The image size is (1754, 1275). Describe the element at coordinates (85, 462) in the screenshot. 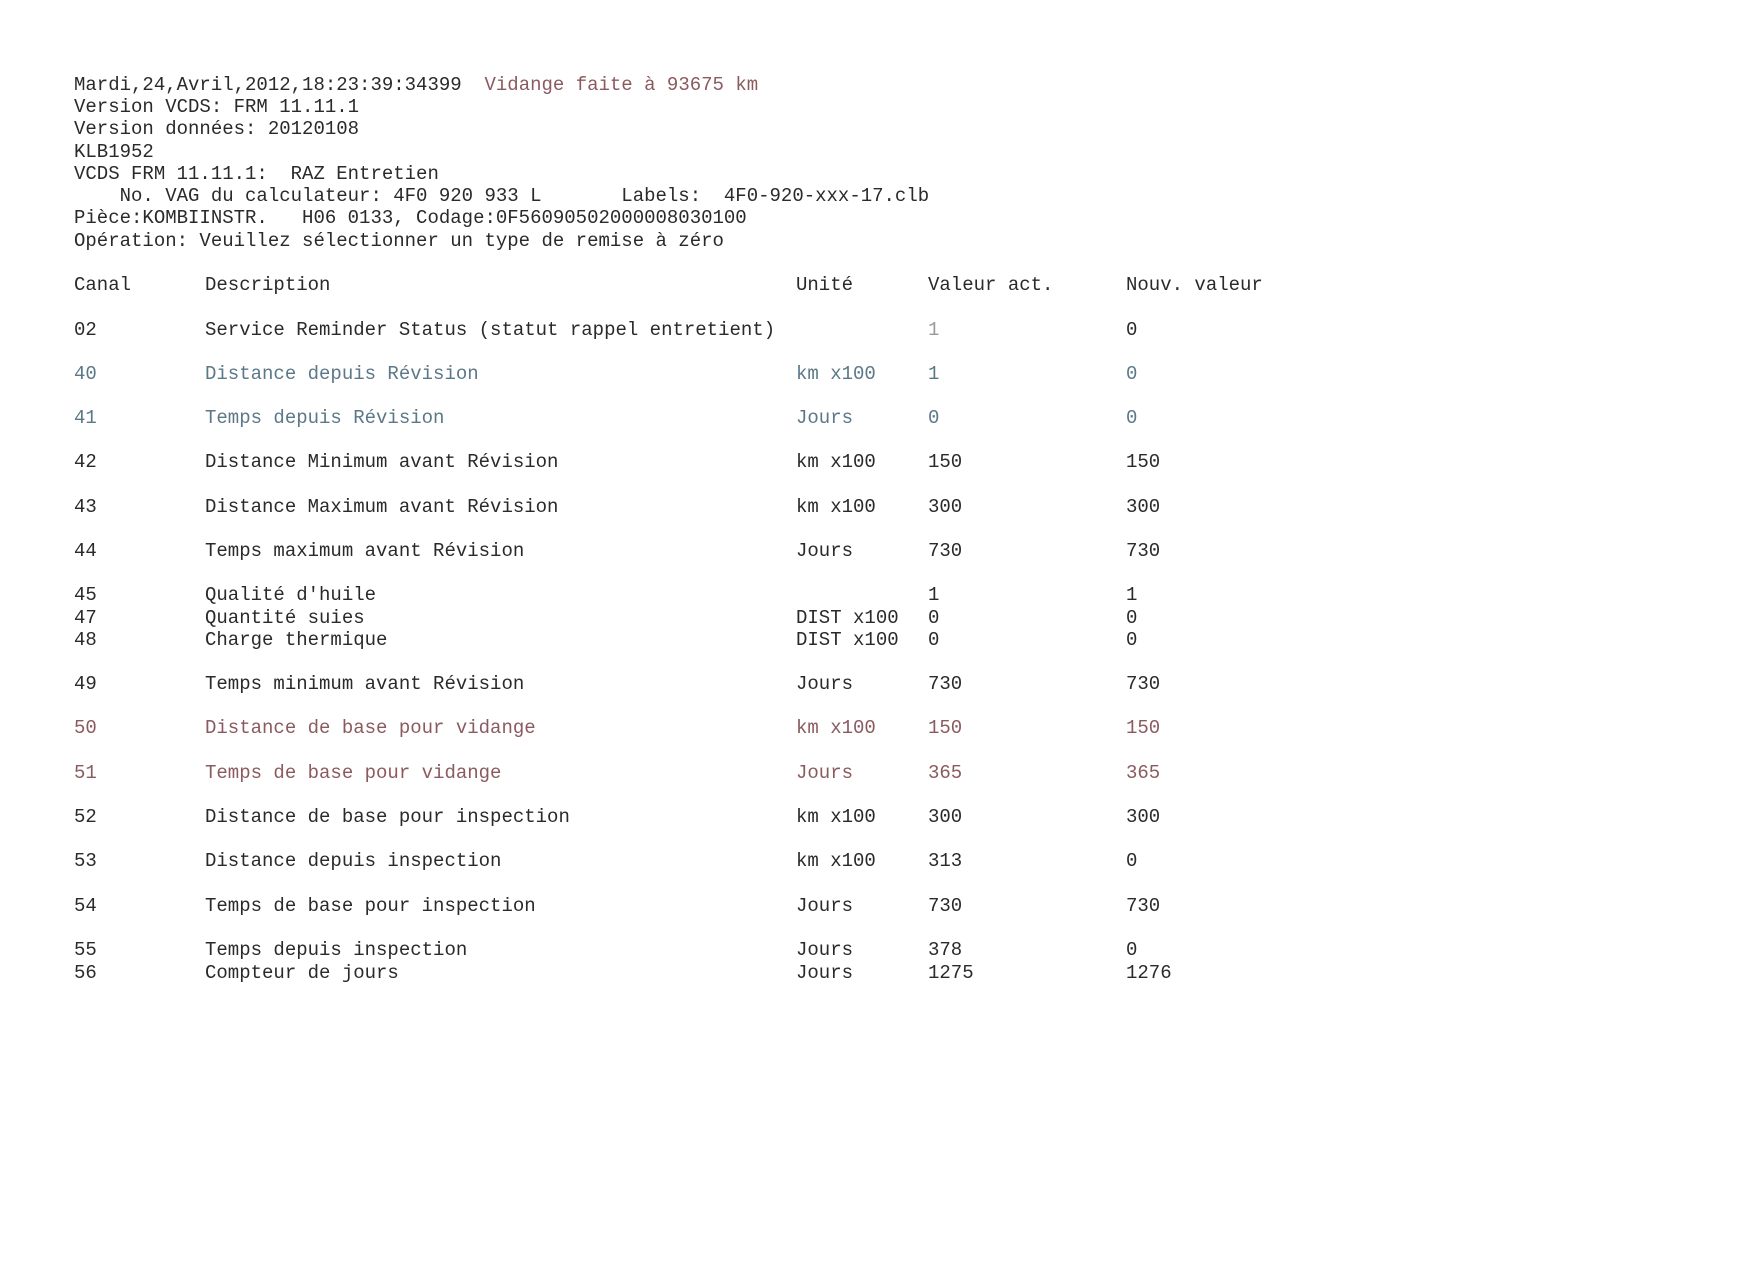

I see `canal-cell: 42` at that location.